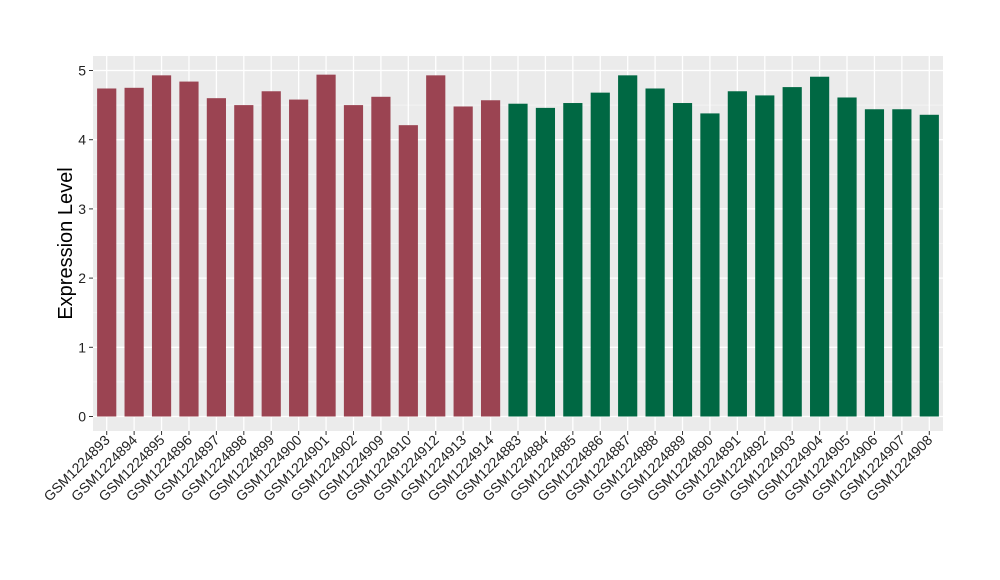 The width and height of the screenshot is (1000, 580). I want to click on y-tick-label: 4, so click(82, 140).